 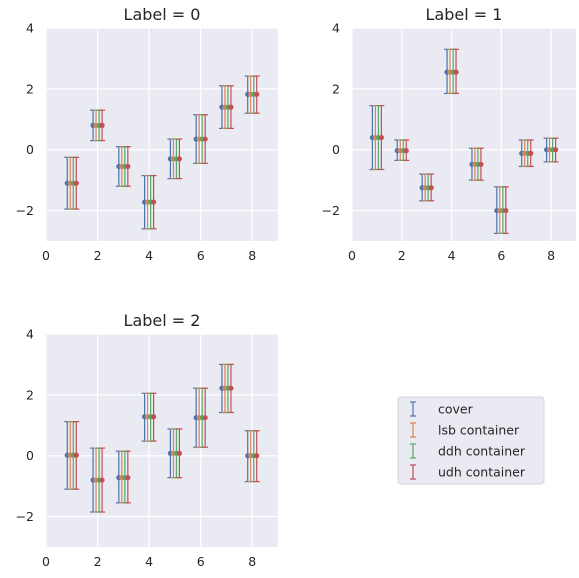 What do you see at coordinates (482, 472) in the screenshot?
I see `legend-label: udh container` at bounding box center [482, 472].